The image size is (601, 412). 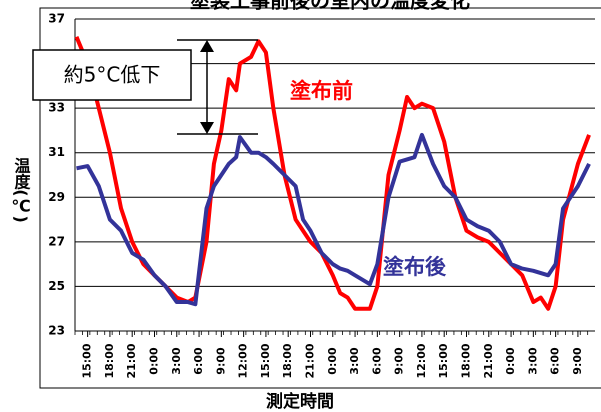 I want to click on y-tick-label: 29, so click(x=56, y=197).